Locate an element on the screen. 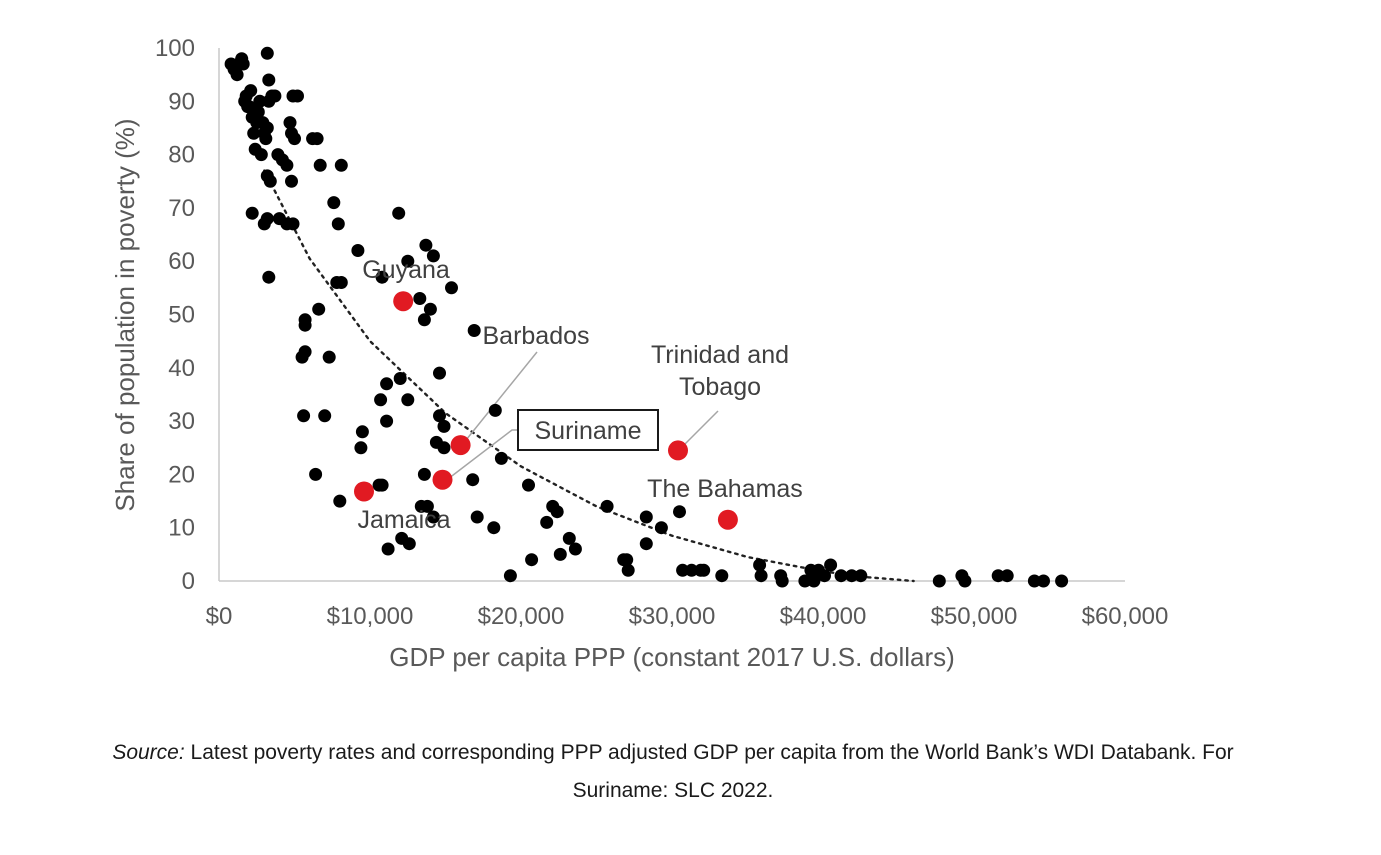 The width and height of the screenshot is (1381, 855). data-point-jamaica is located at coordinates (364, 491).